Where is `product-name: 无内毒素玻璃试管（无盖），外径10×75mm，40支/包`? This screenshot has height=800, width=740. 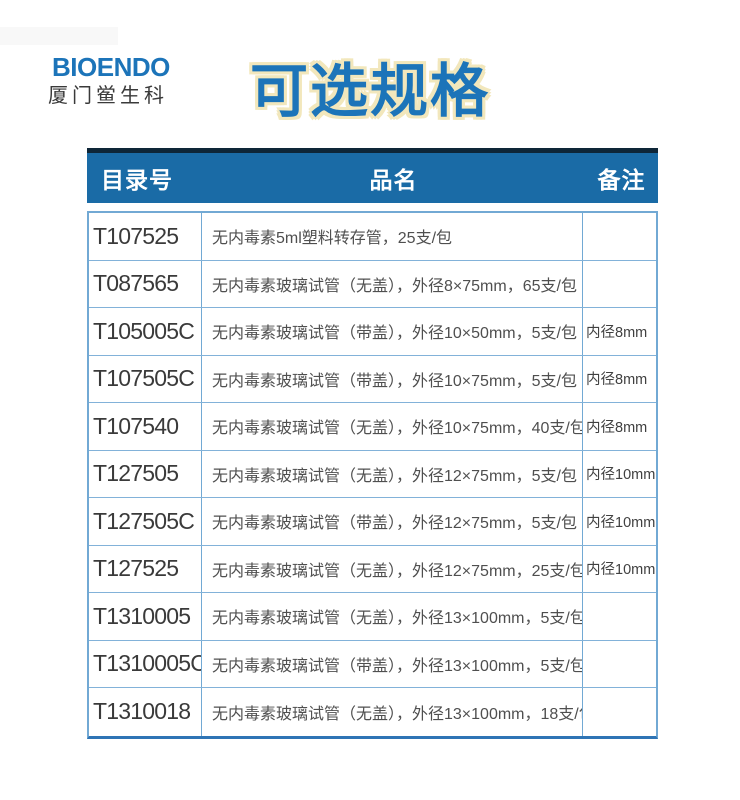 product-name: 无内毒素玻璃试管（无盖），外径10×75mm，40支/包 is located at coordinates (392, 426).